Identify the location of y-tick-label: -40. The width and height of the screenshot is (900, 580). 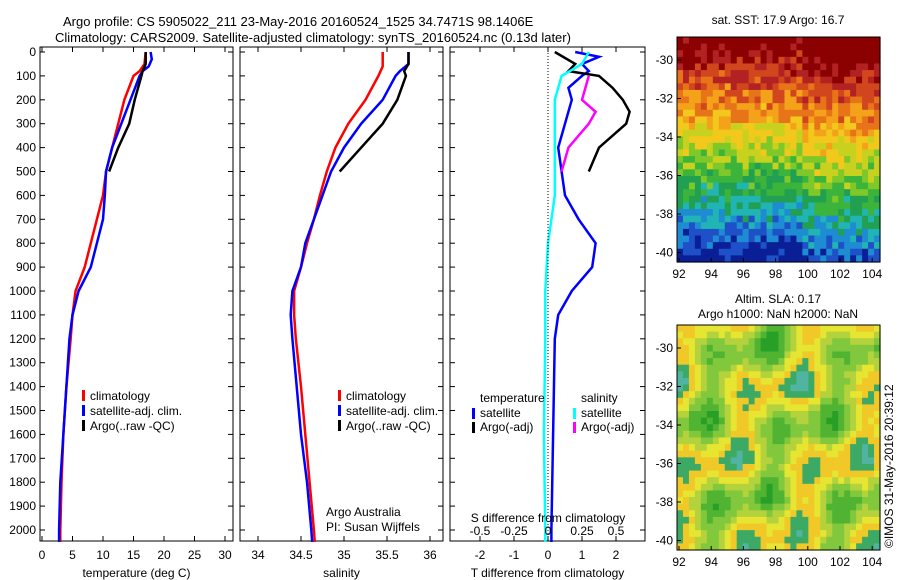
(665, 541).